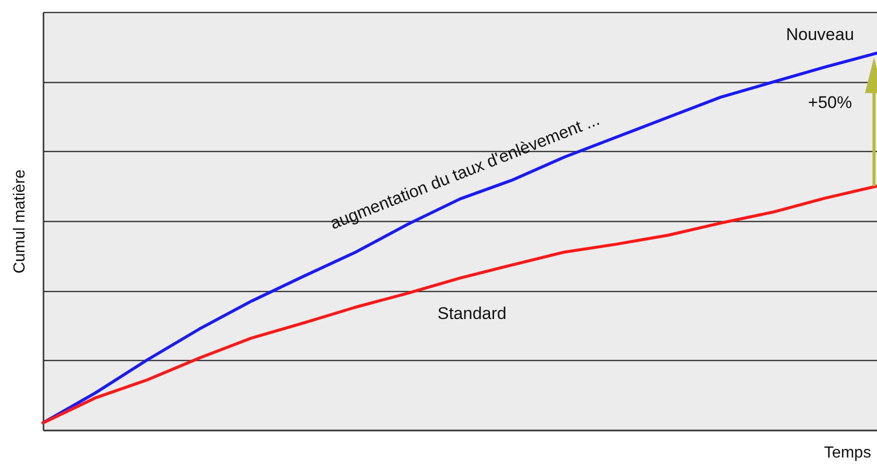  What do you see at coordinates (830, 102) in the screenshot?
I see `annotation: +50%` at bounding box center [830, 102].